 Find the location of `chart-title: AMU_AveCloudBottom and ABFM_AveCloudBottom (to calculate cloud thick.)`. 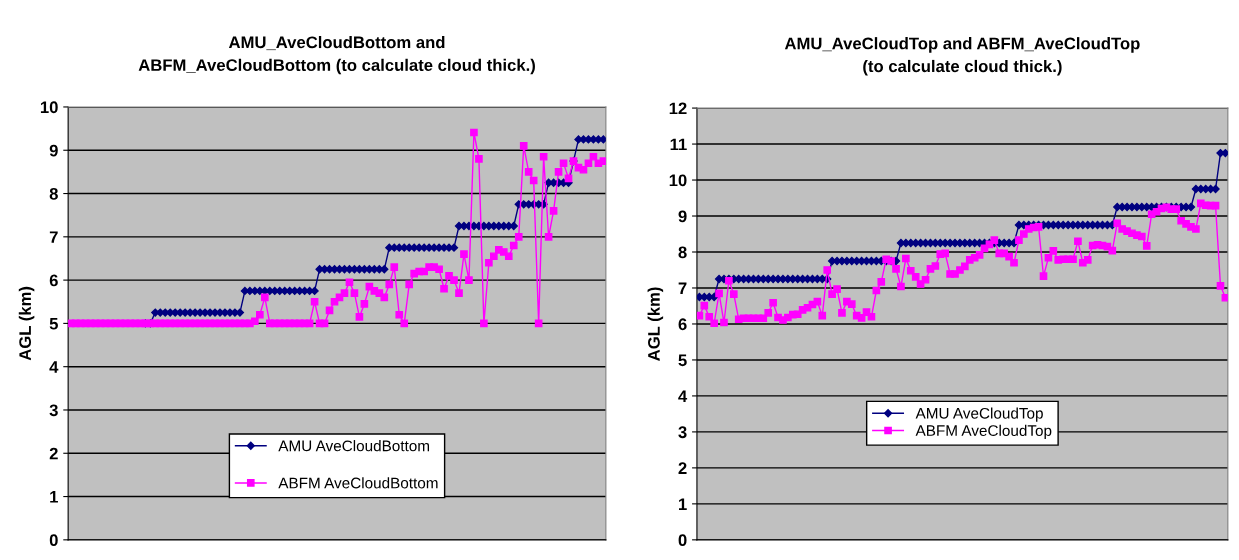

chart-title: AMU_AveCloudBottom and ABFM_AveCloudBottom (to calculate cloud thick.) is located at coordinates (336, 55).